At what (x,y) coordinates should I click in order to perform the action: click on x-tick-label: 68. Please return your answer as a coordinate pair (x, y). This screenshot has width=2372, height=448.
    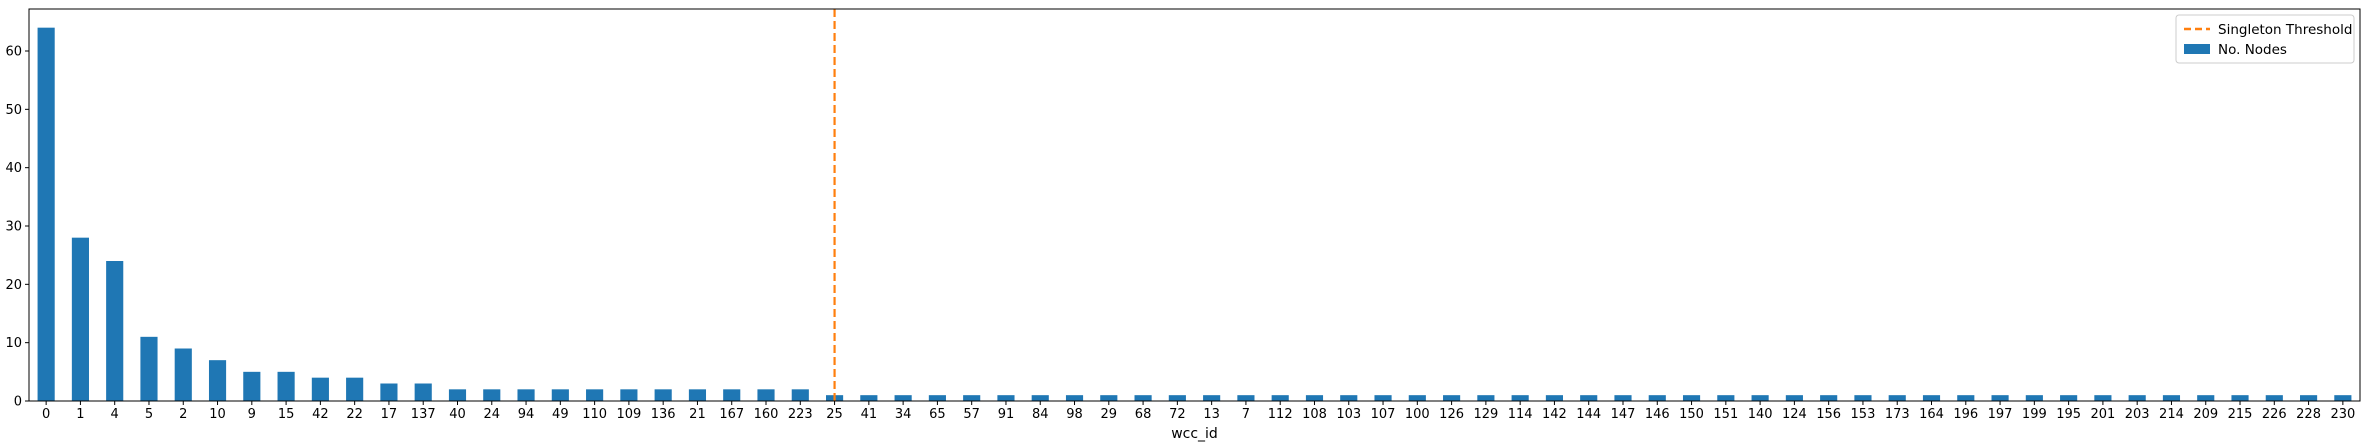
    Looking at the image, I should click on (1143, 414).